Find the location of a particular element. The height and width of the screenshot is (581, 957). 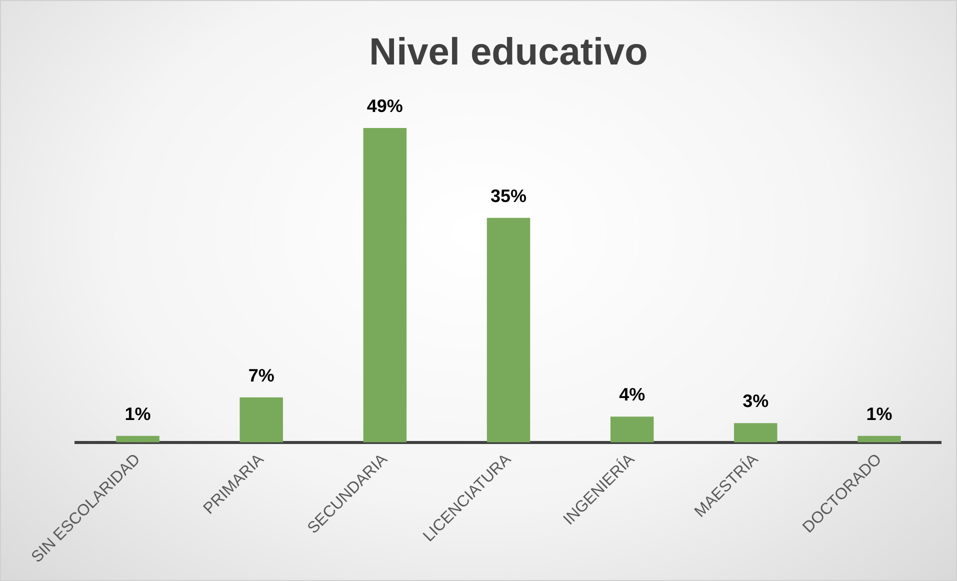

chart-title: Nivel educativo is located at coordinates (508, 52).